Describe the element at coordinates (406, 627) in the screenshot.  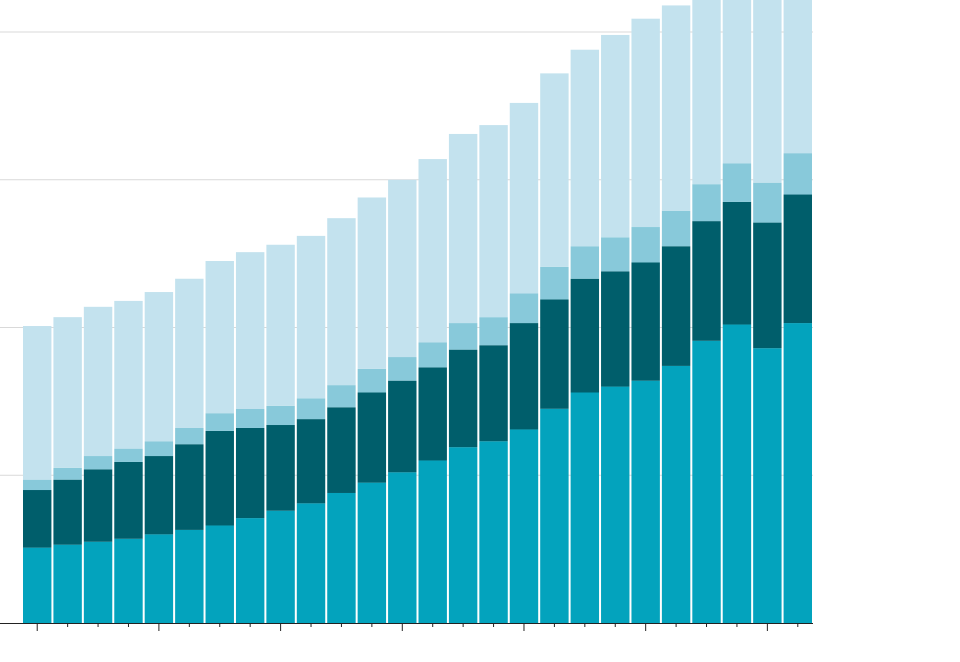
I see `x-axis` at that location.